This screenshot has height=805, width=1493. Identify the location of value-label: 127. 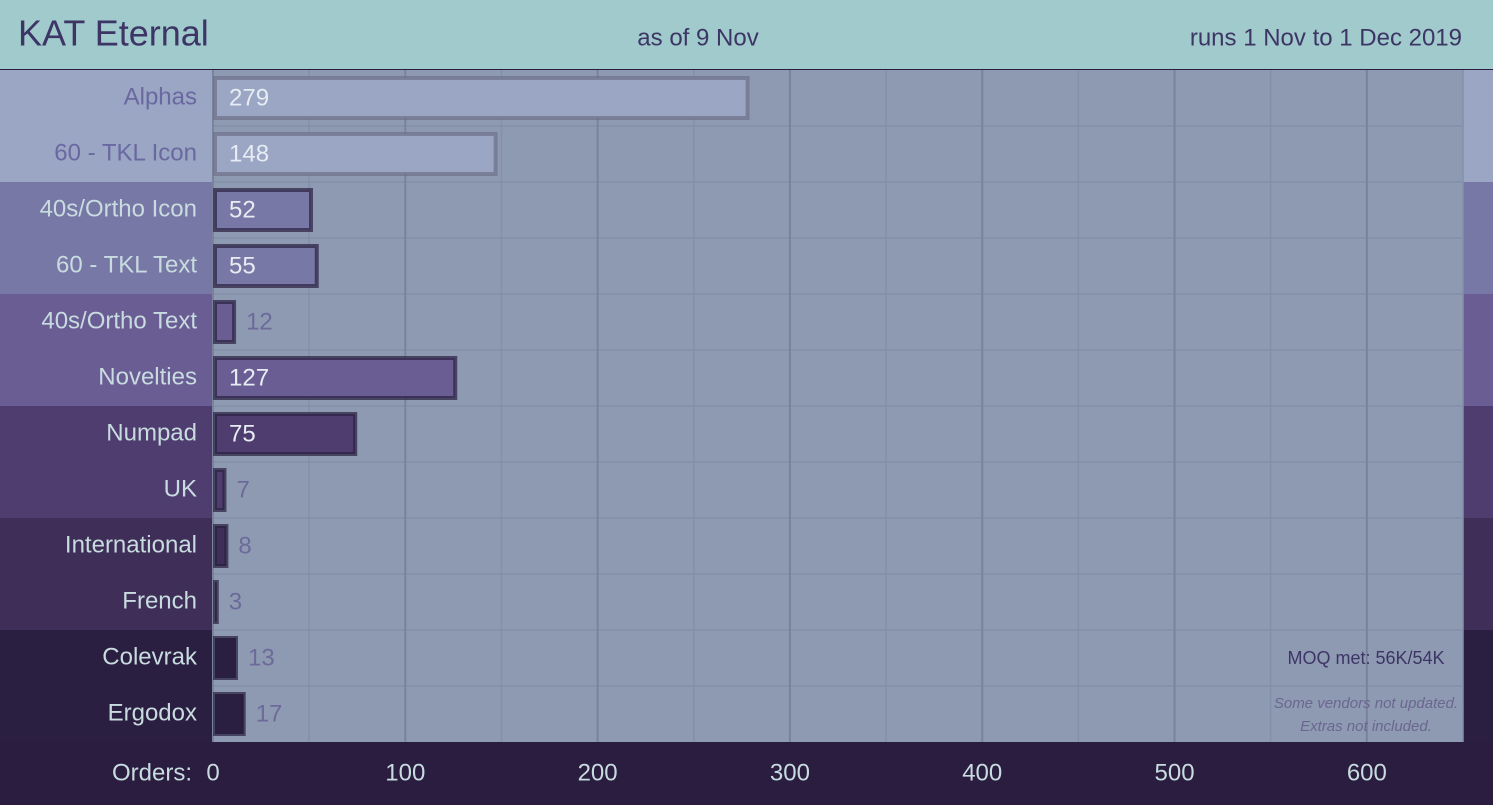
(249, 377).